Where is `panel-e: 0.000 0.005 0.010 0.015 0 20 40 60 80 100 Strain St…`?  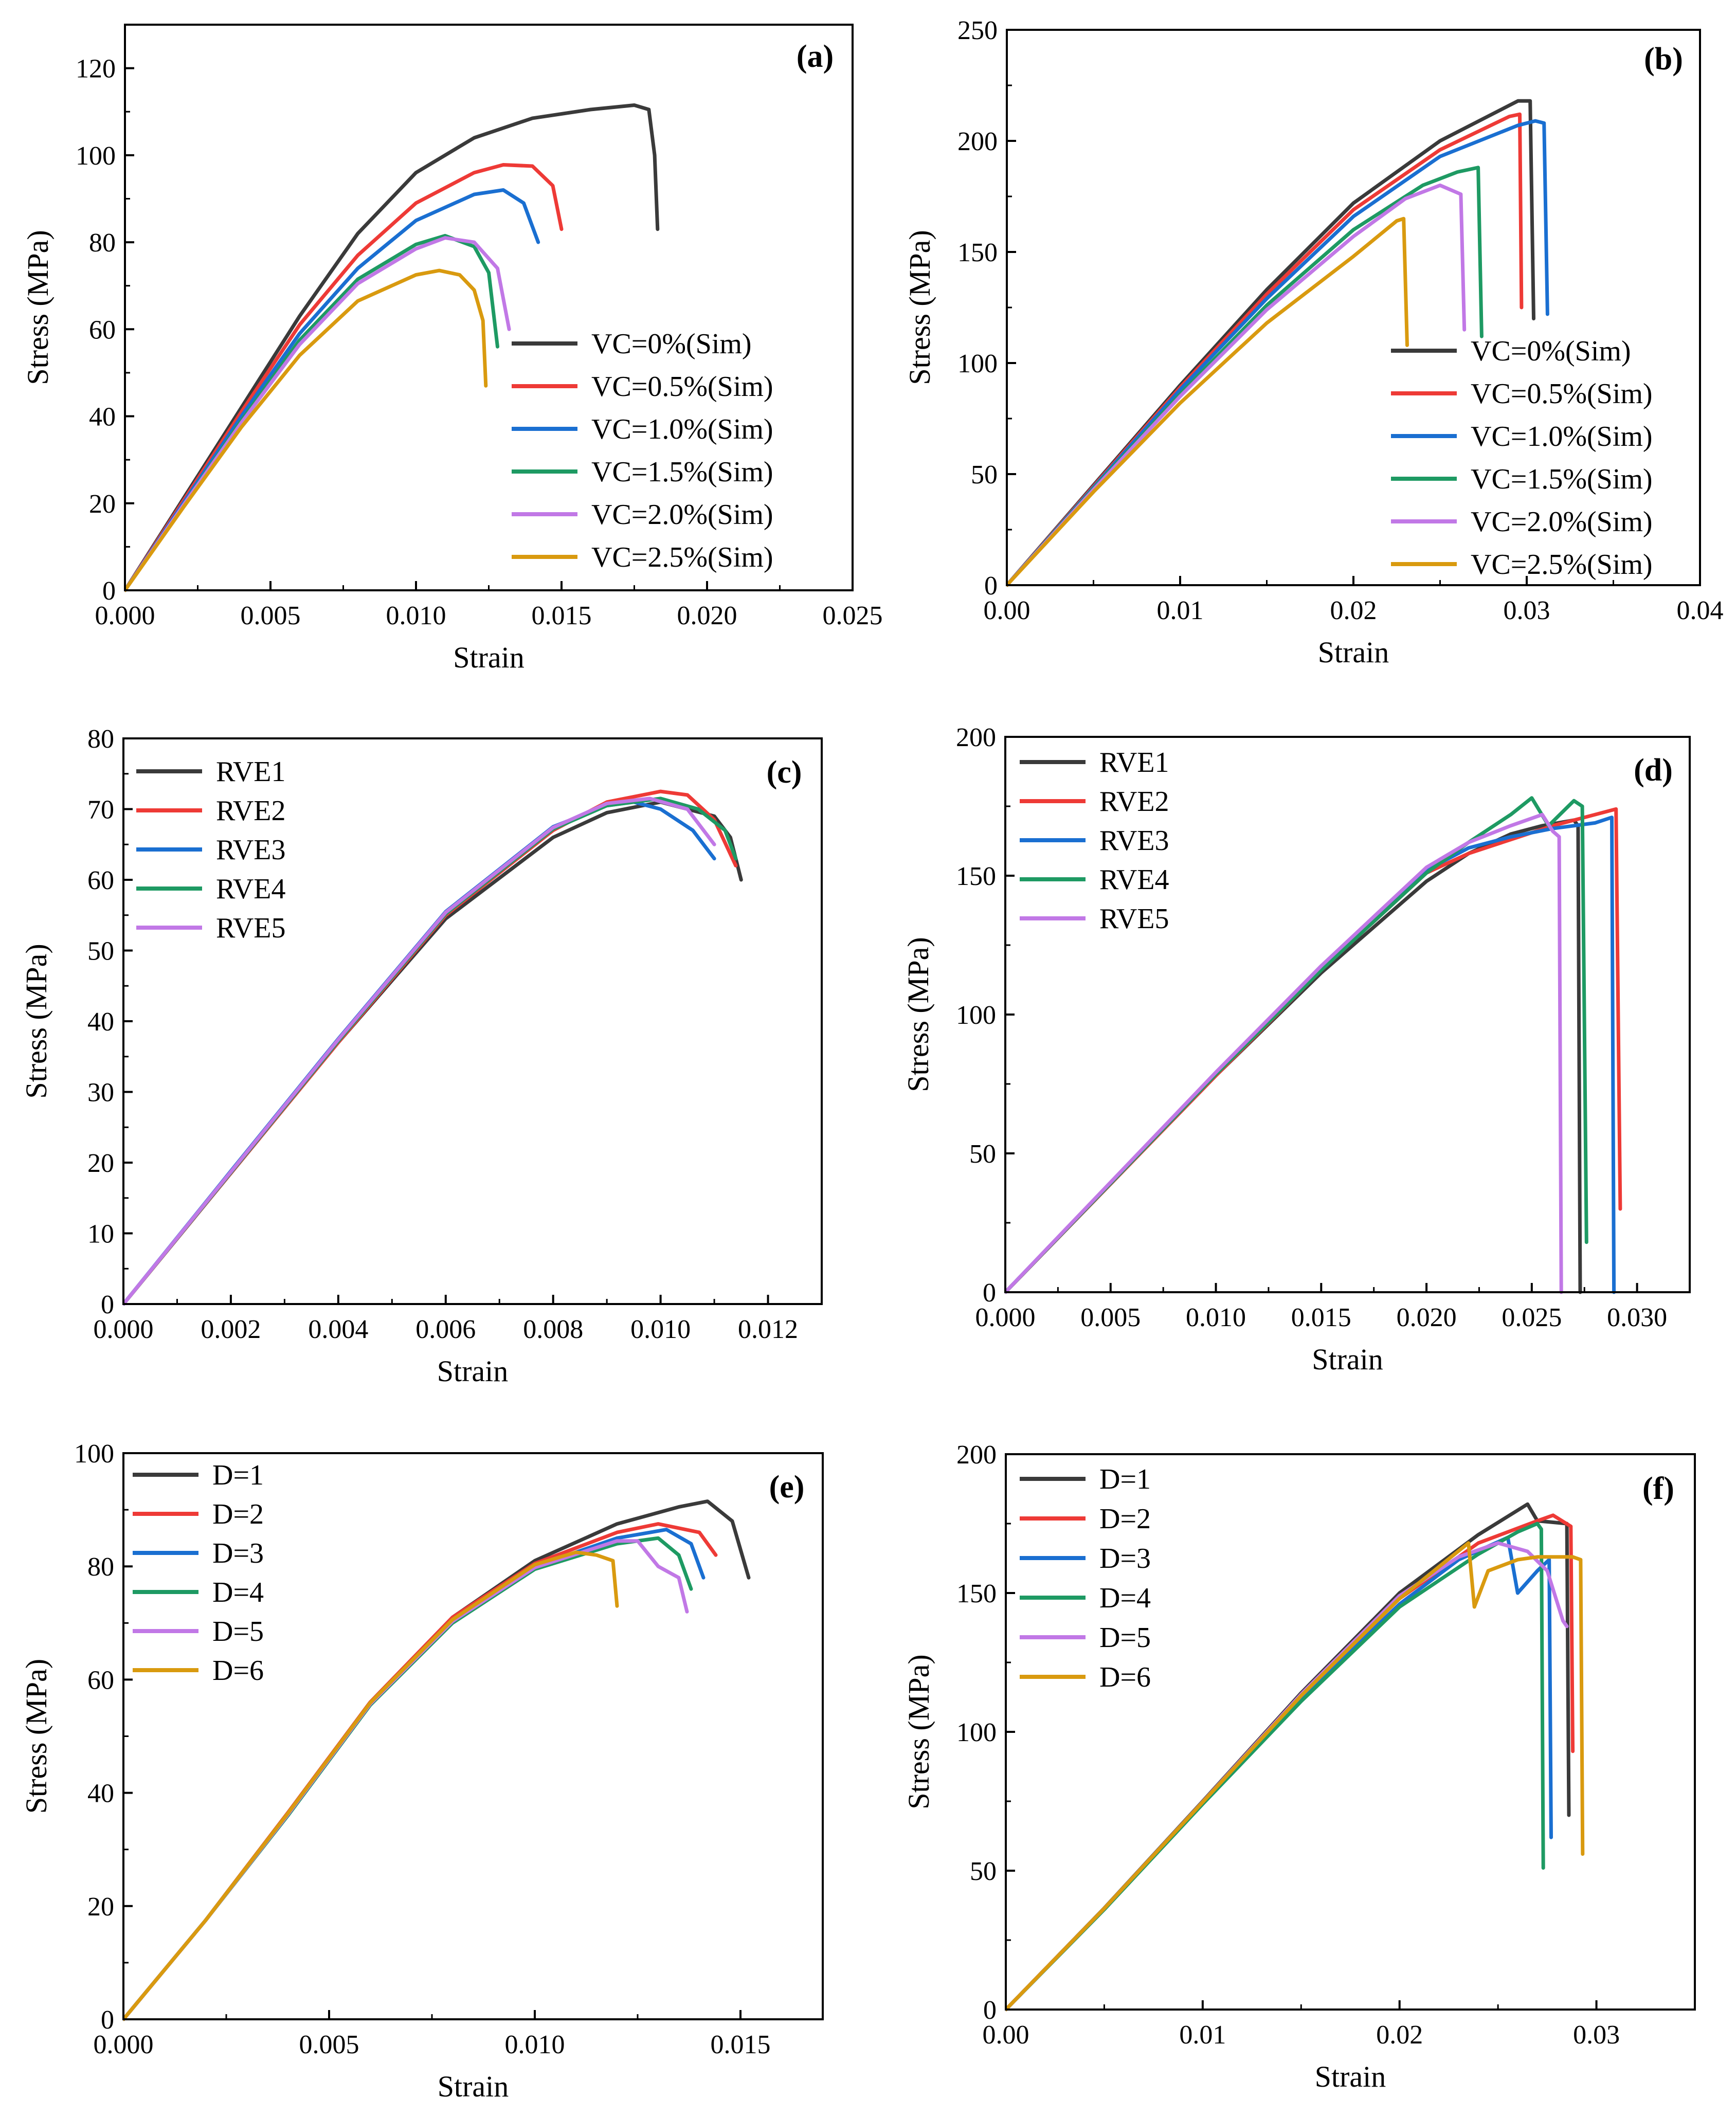 panel-e: 0.000 0.005 0.010 0.015 0 20 40 60 80 100 Strain St… is located at coordinates (422, 1771).